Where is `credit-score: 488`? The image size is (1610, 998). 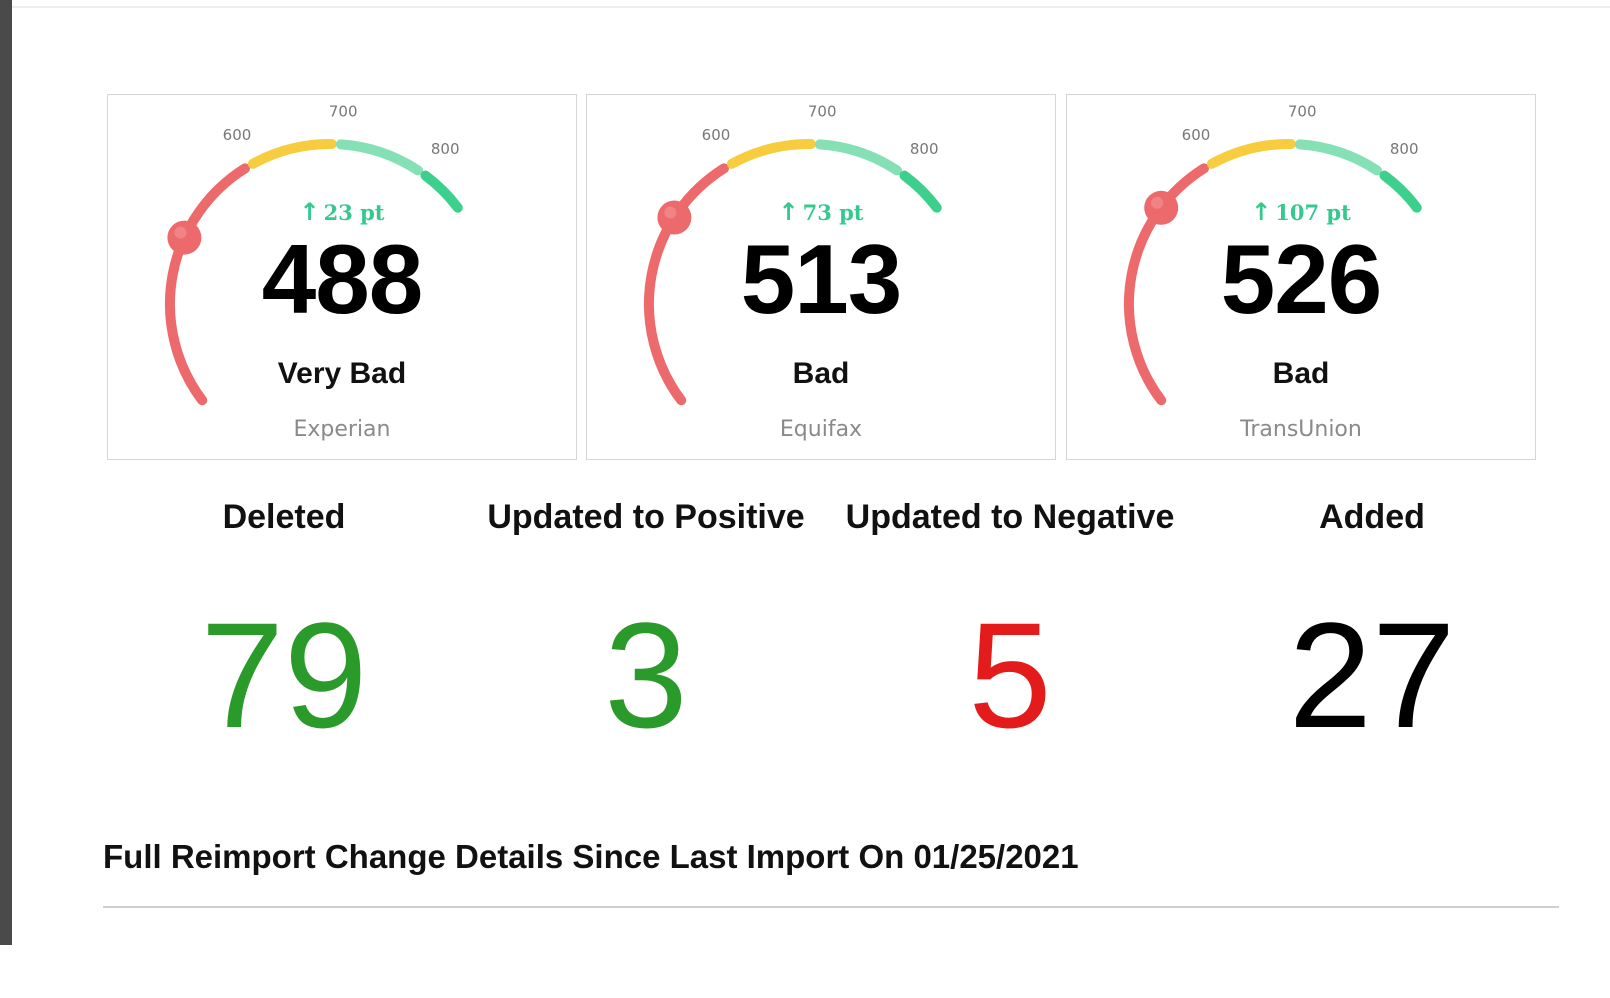
credit-score: 488 is located at coordinates (342, 279).